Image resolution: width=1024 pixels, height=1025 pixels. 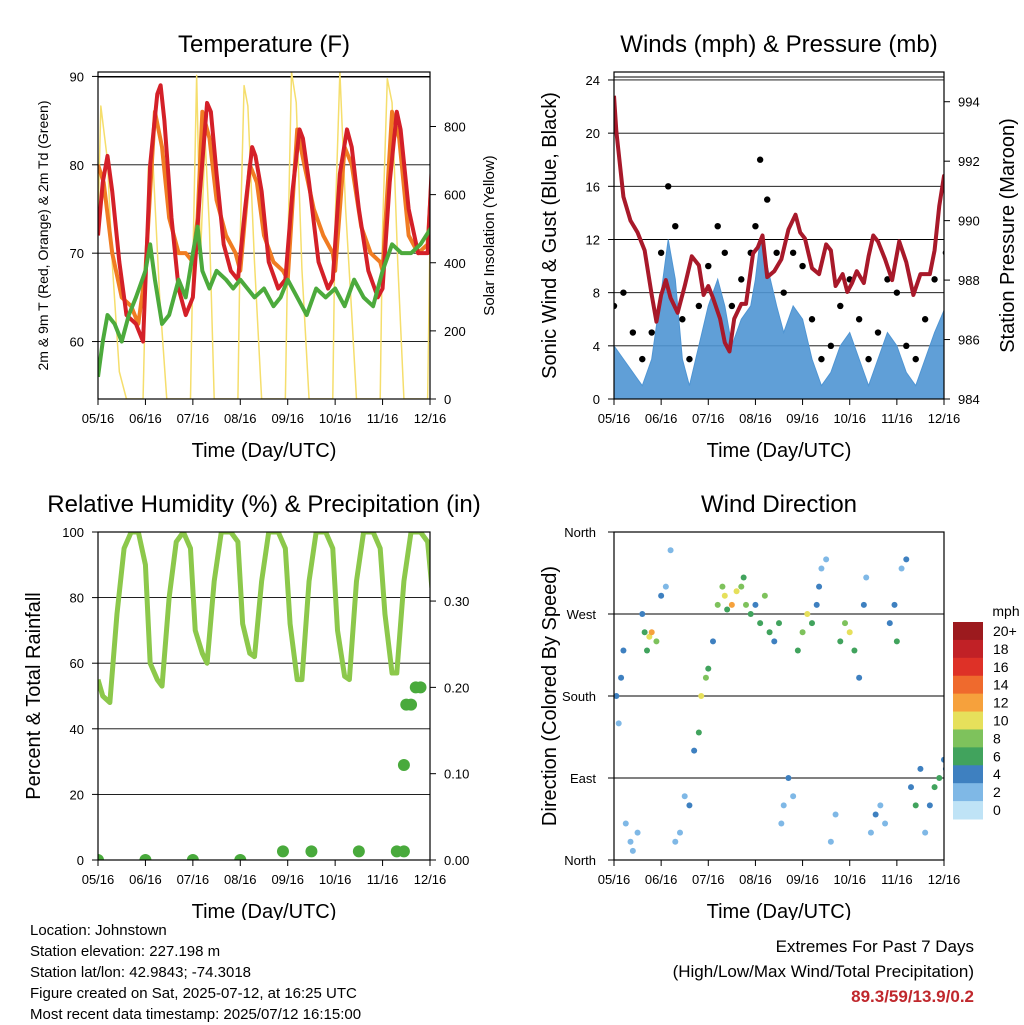 What do you see at coordinates (997, 774) in the screenshot?
I see `colorbar-label: 4` at bounding box center [997, 774].